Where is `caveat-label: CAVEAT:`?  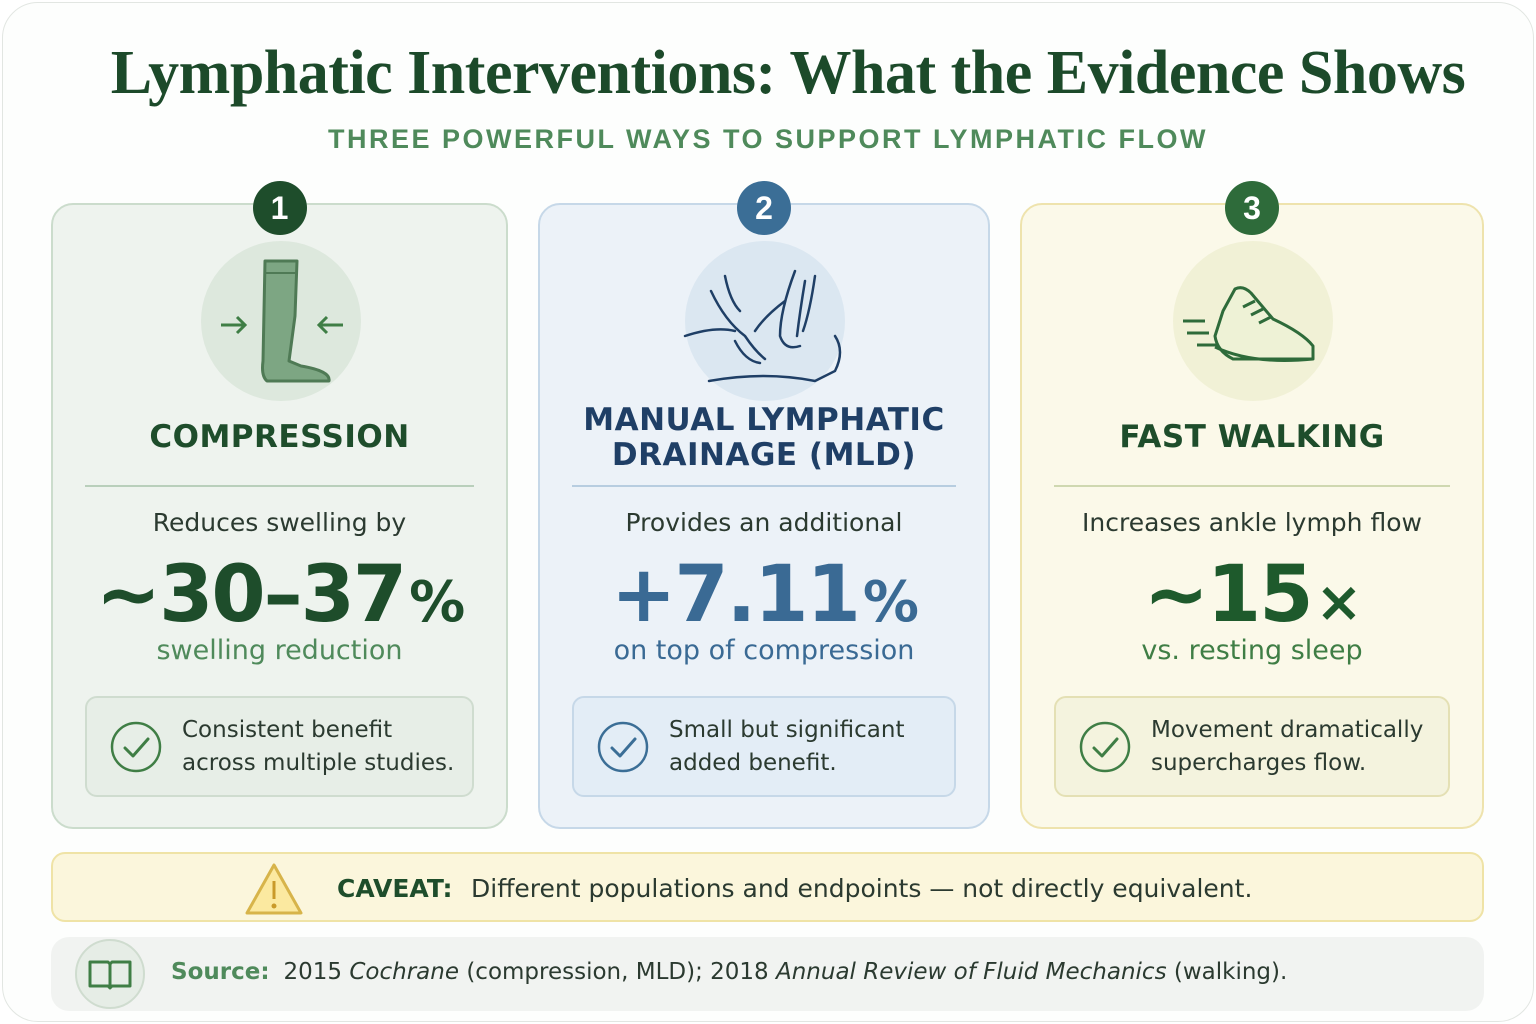 caveat-label: CAVEAT: is located at coordinates (395, 888).